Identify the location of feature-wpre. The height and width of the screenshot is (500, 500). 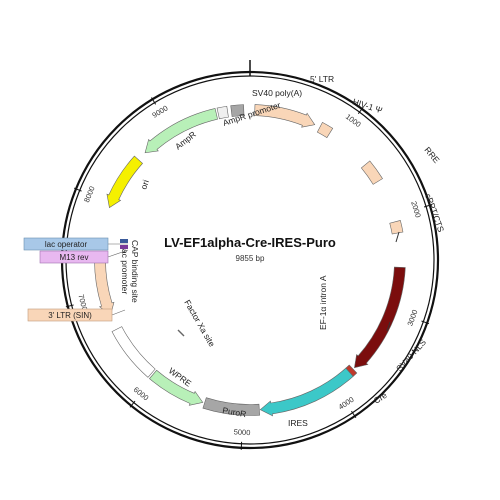
(133, 352).